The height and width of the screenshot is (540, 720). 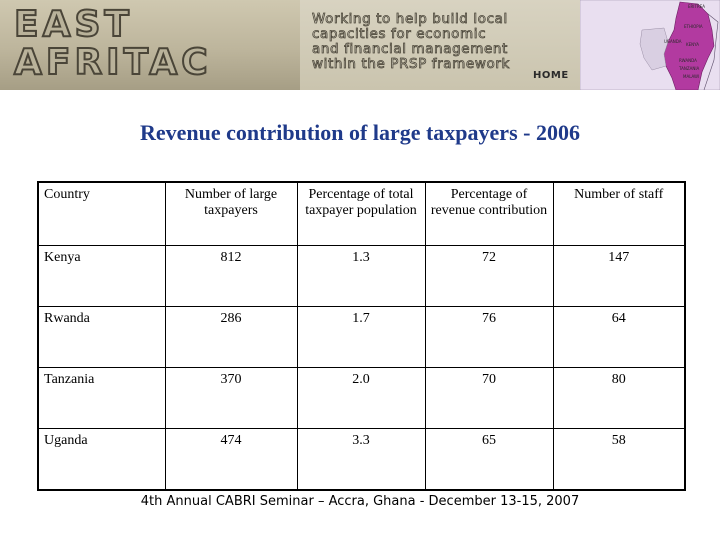 What do you see at coordinates (231, 459) in the screenshot?
I see `cell-large-taxpayers: 474` at bounding box center [231, 459].